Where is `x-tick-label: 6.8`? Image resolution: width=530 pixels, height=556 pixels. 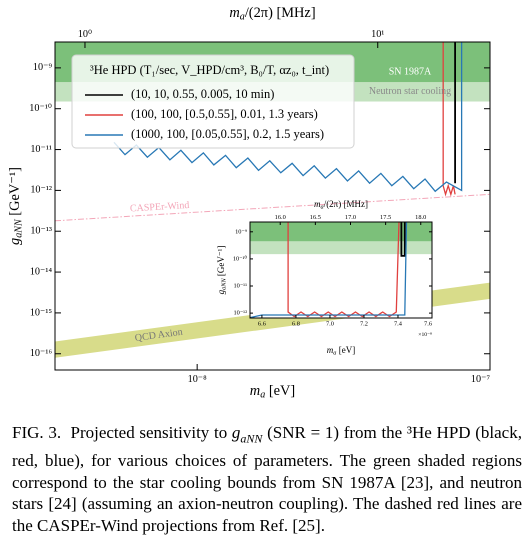 x-tick-label: 6.8 is located at coordinates (296, 323).